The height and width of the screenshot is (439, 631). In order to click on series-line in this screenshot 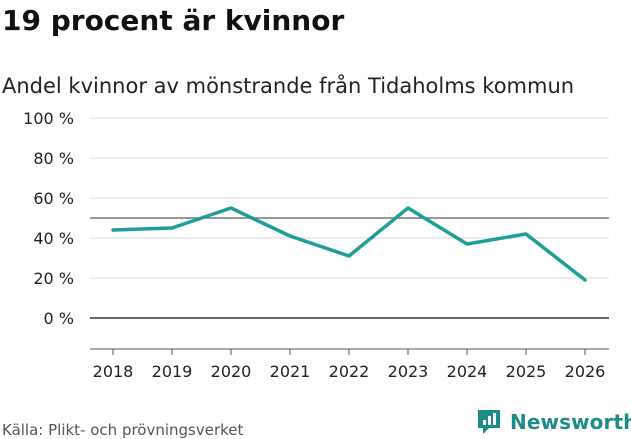, I will do `click(349, 244)`.